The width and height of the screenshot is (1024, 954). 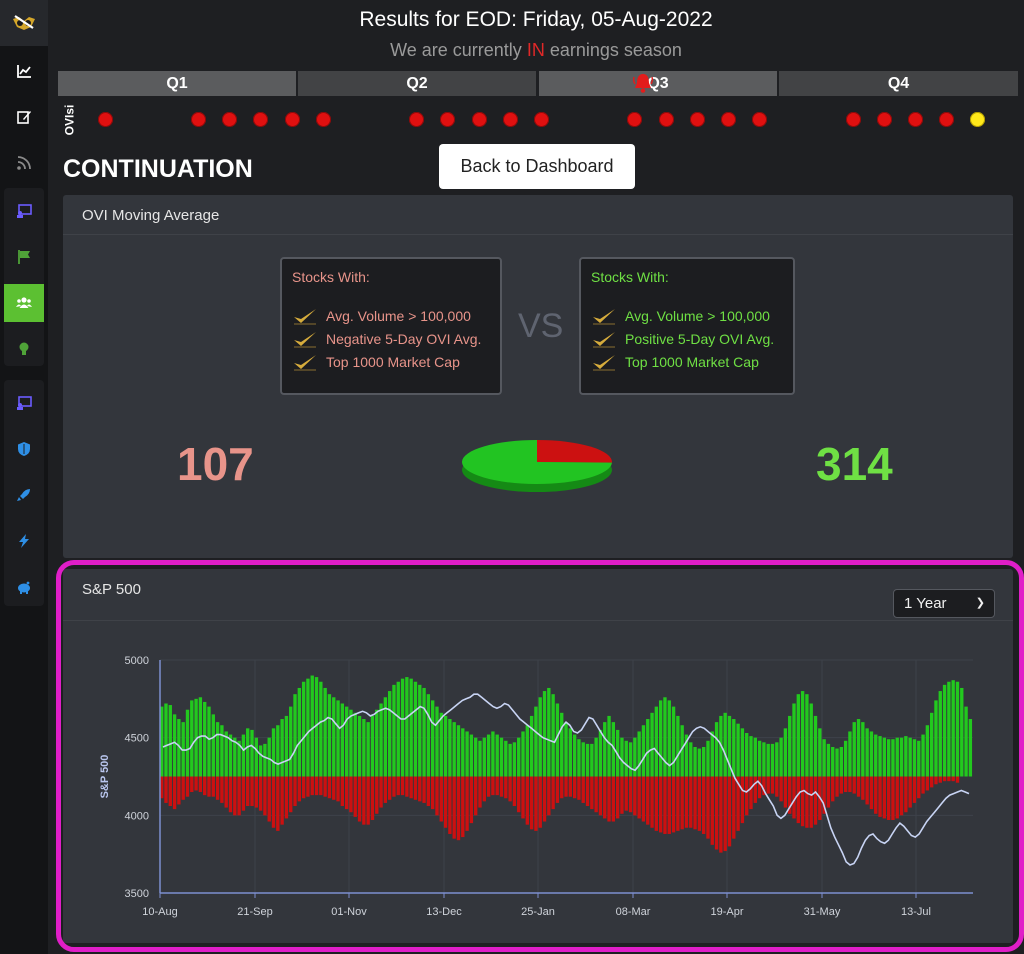 What do you see at coordinates (159, 912) in the screenshot?
I see `x-tick-label: 10-Aug` at bounding box center [159, 912].